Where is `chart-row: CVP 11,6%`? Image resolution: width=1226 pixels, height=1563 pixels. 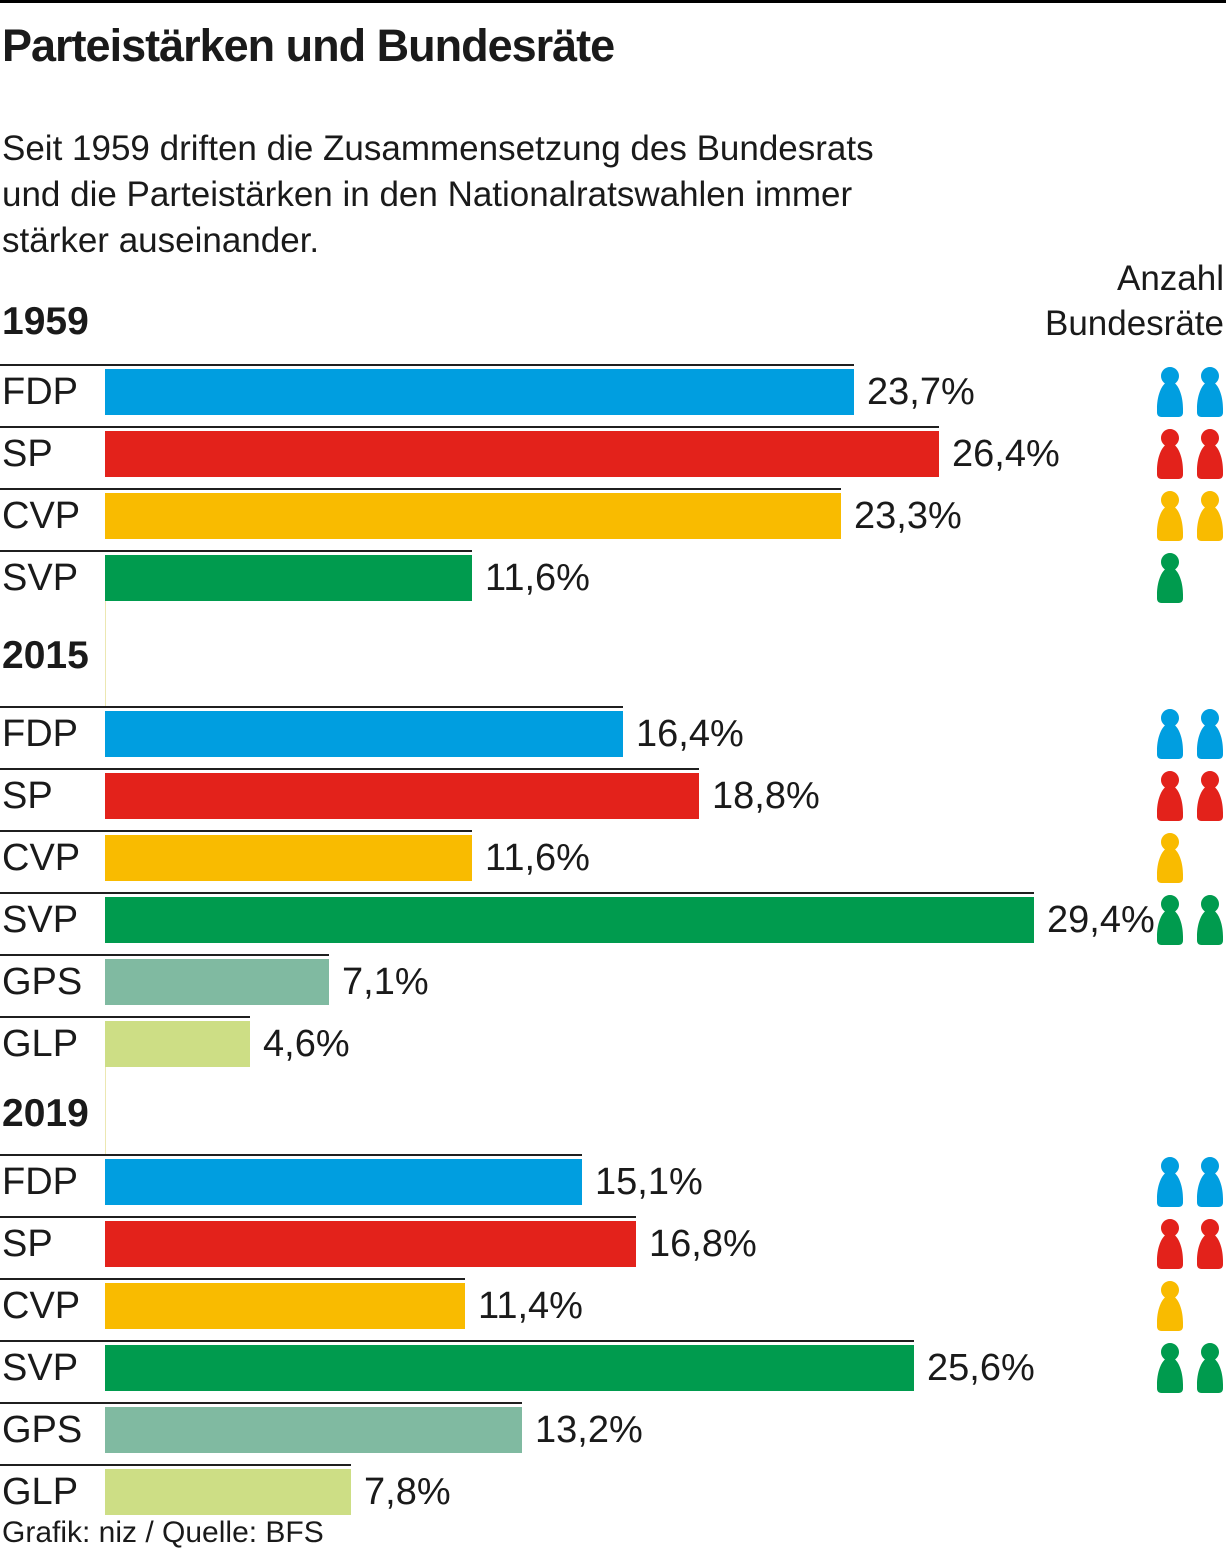 chart-row: CVP 11,6% is located at coordinates (613, 861).